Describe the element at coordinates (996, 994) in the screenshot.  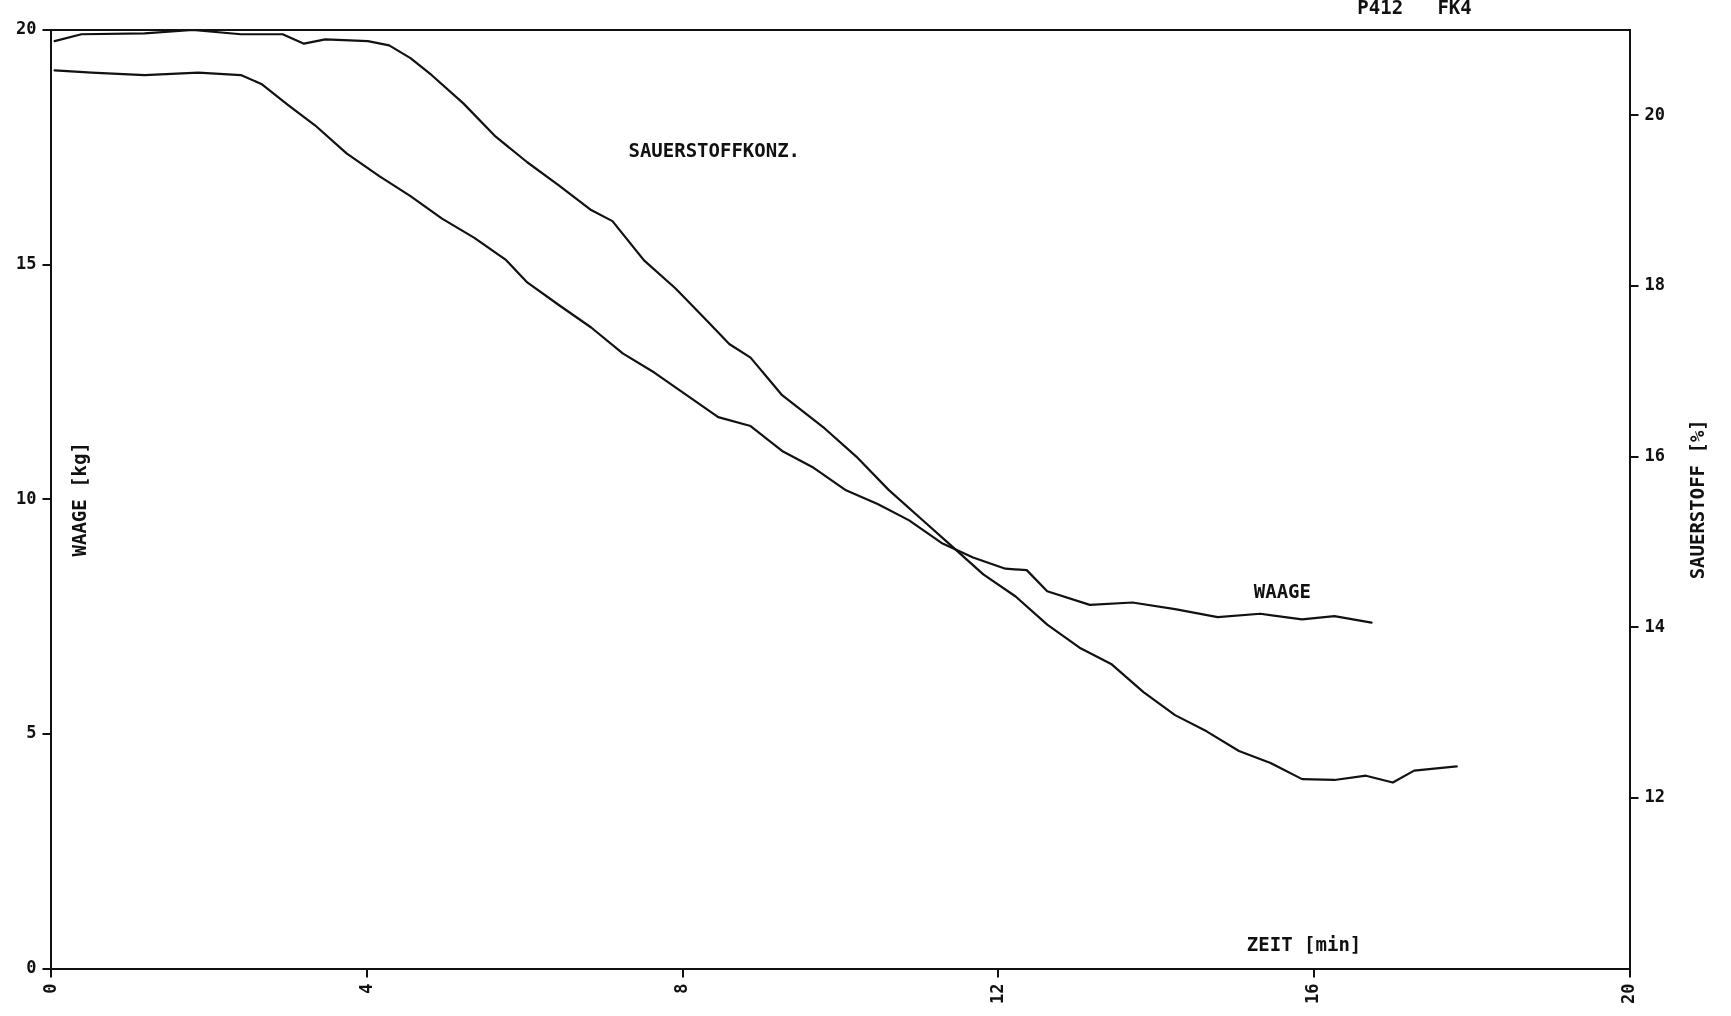
I see `x-tick-label: 12` at that location.